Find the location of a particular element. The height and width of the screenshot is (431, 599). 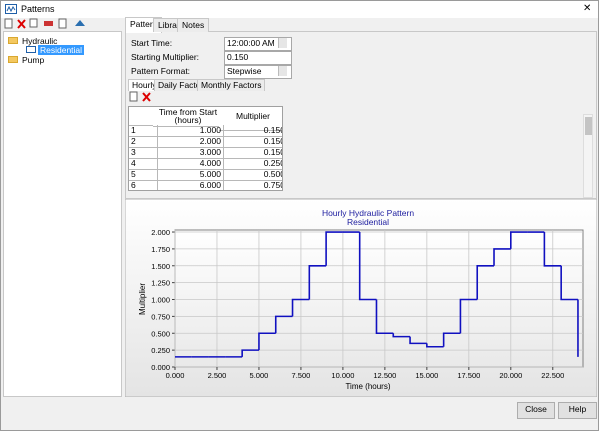

x-tick-label: 7.500 is located at coordinates (301, 375).